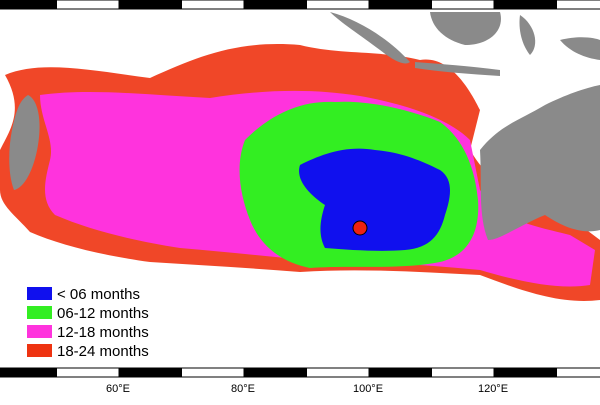 This screenshot has height=405, width=600. What do you see at coordinates (118, 389) in the screenshot?
I see `longitude-label: 60°E` at bounding box center [118, 389].